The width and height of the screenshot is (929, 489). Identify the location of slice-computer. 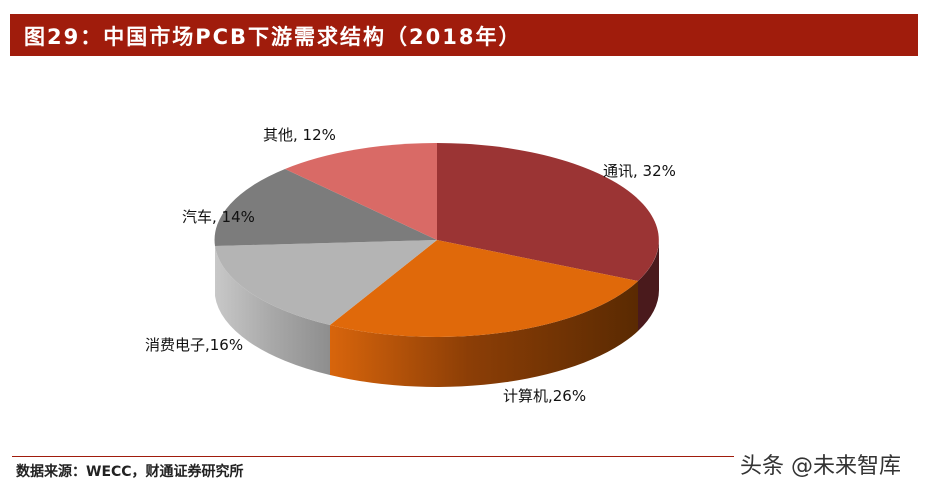
(484, 288).